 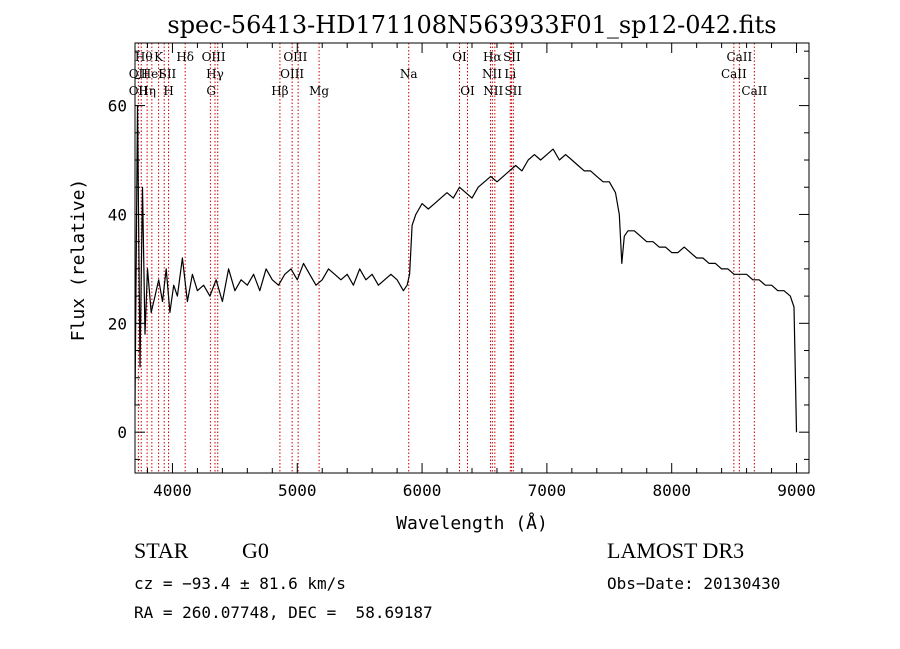 What do you see at coordinates (168, 91) in the screenshot?
I see `line-label: H` at bounding box center [168, 91].